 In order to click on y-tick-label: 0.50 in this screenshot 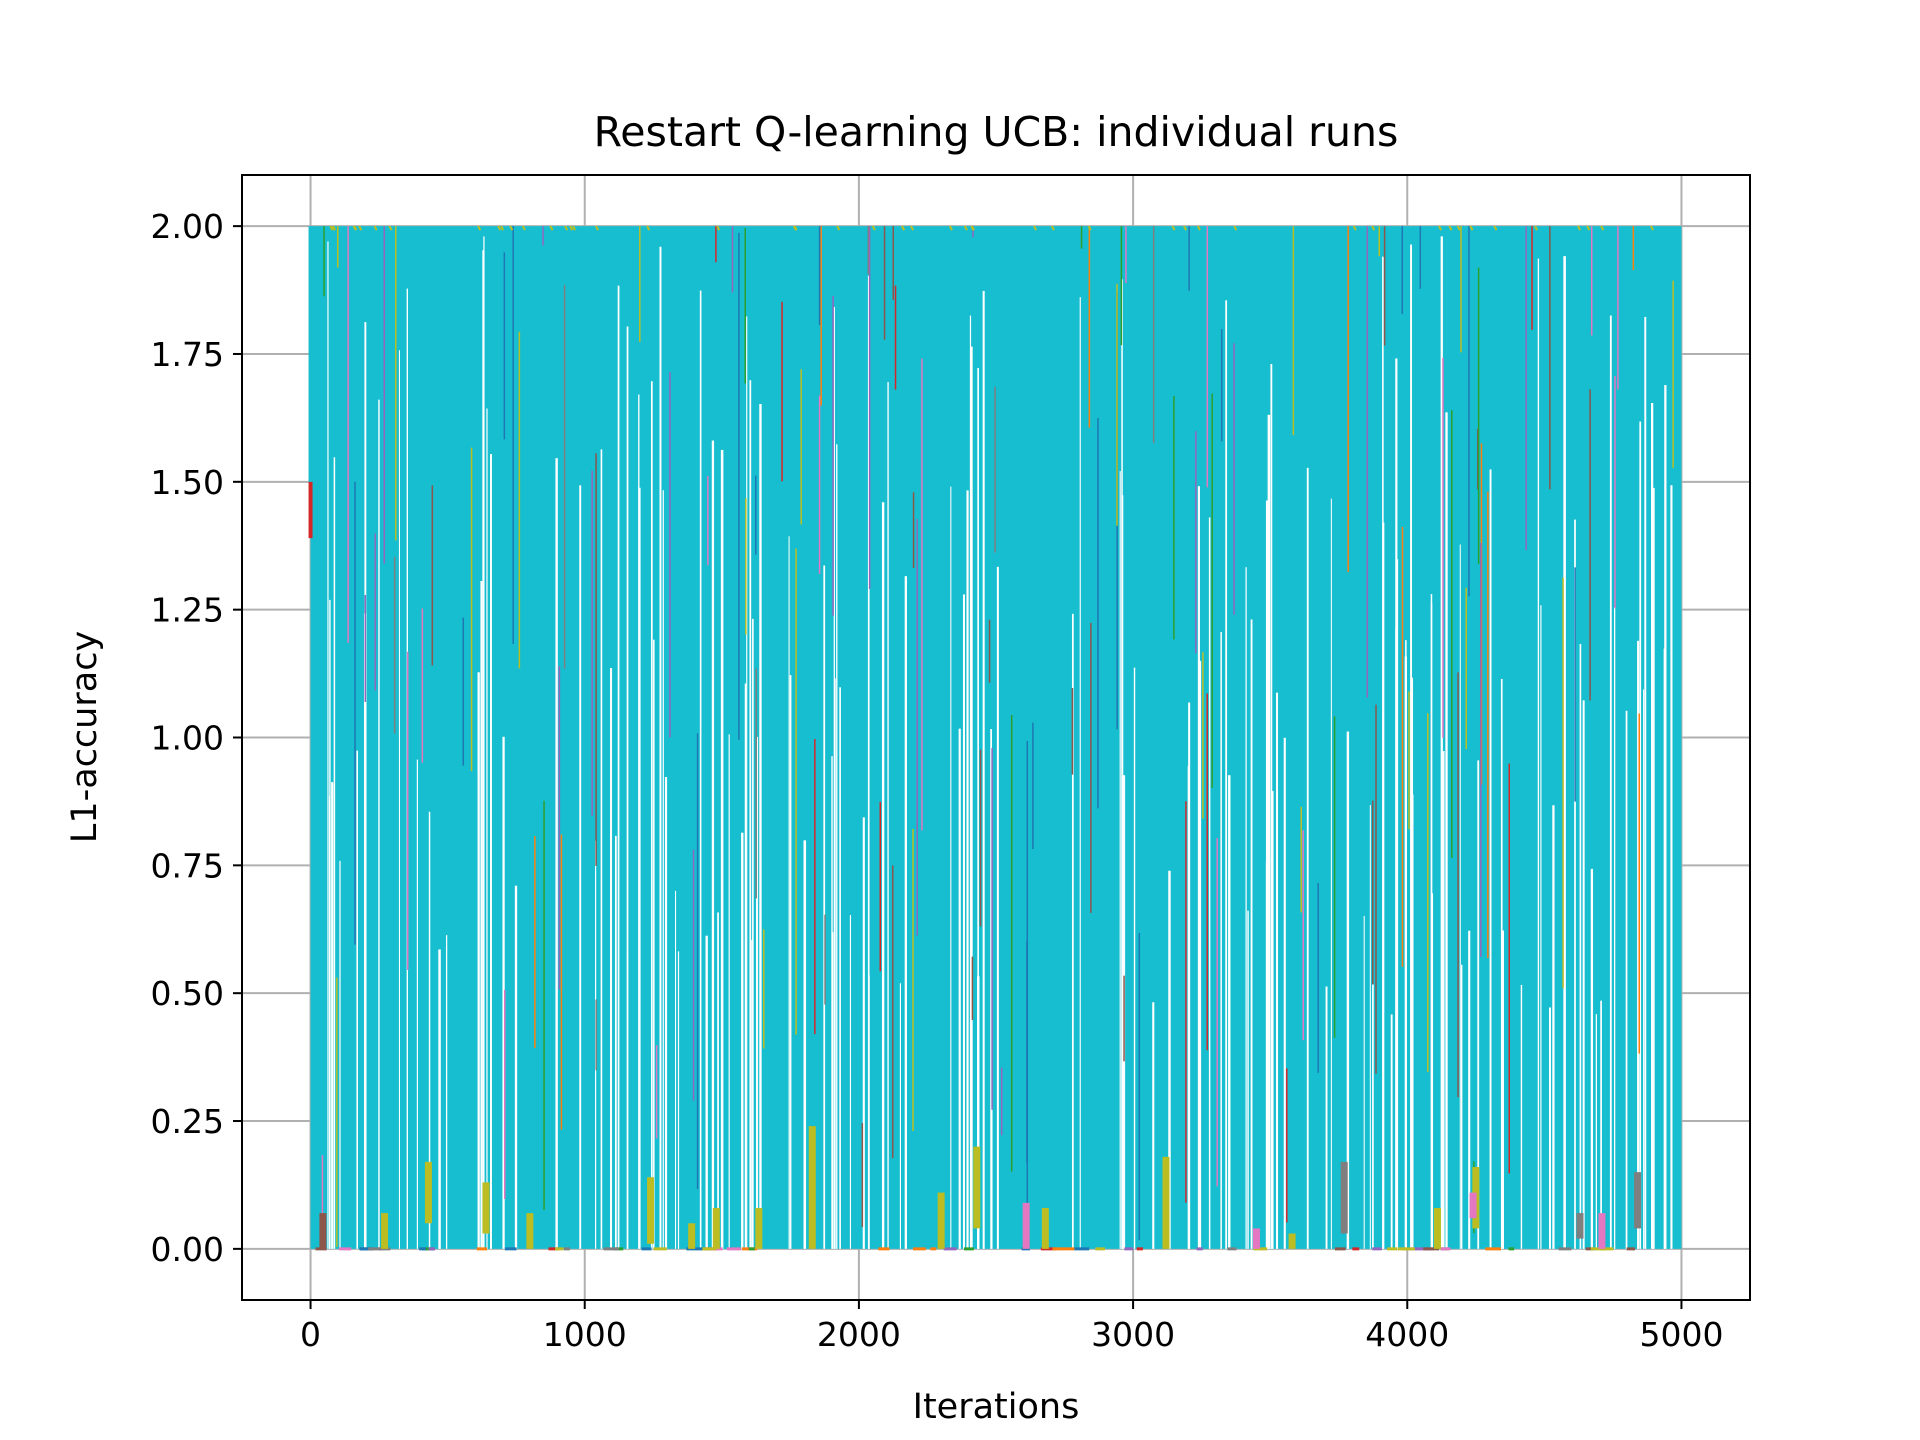, I will do `click(187, 993)`.